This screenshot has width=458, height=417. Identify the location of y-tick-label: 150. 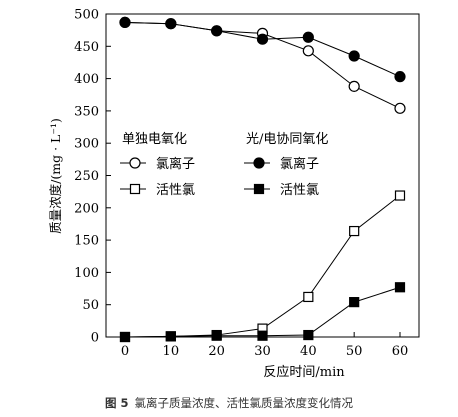
(86, 241).